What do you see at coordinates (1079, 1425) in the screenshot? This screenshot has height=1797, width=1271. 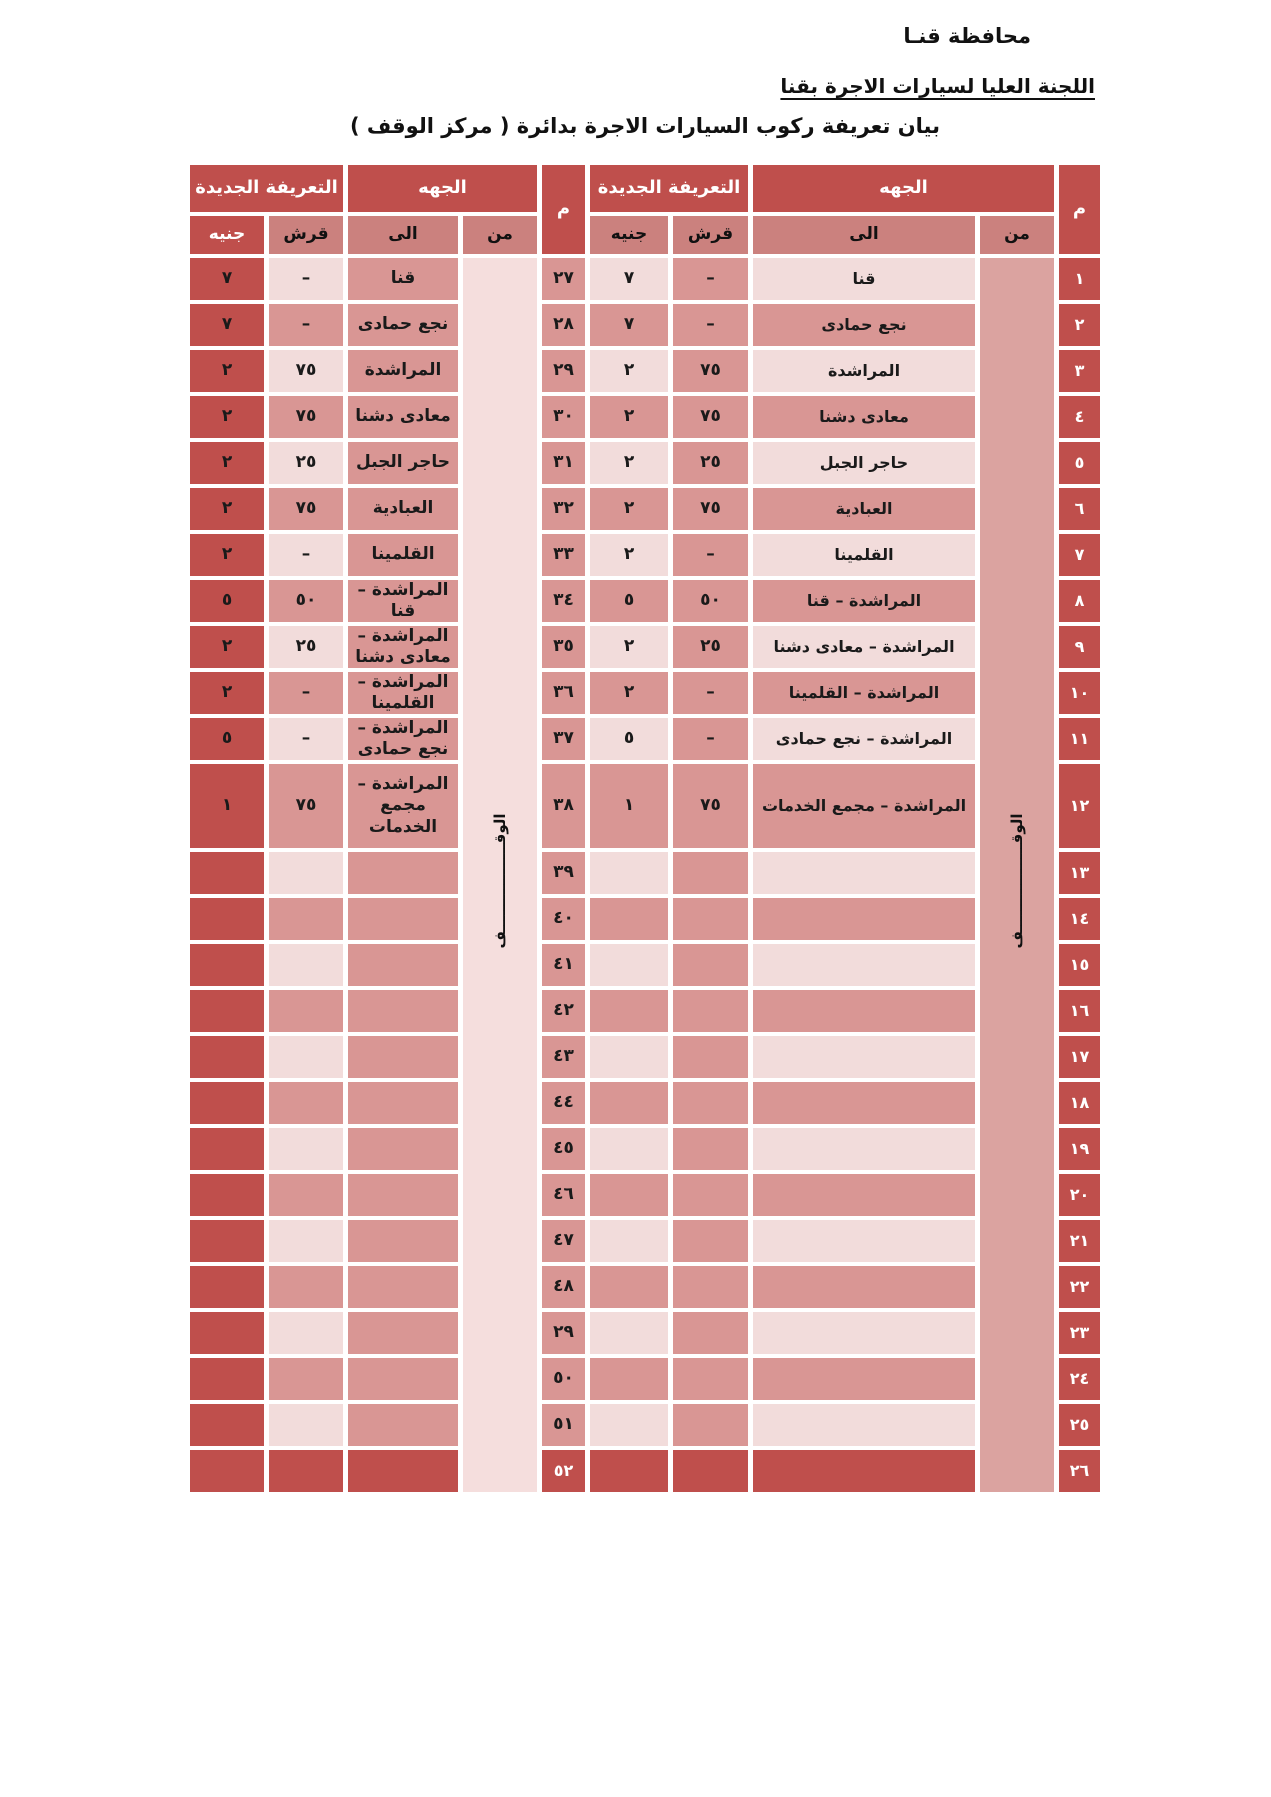 I see `row-seq-right: ٢٥` at bounding box center [1079, 1425].